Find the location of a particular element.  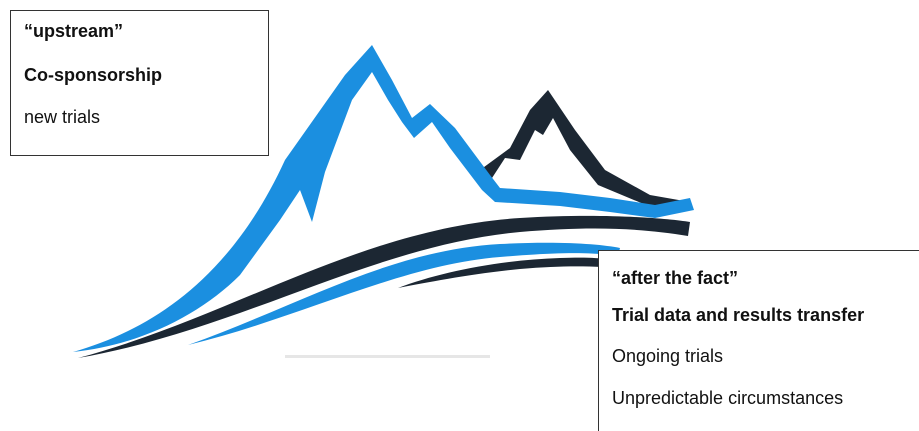

blue-wave is located at coordinates (404, 293).